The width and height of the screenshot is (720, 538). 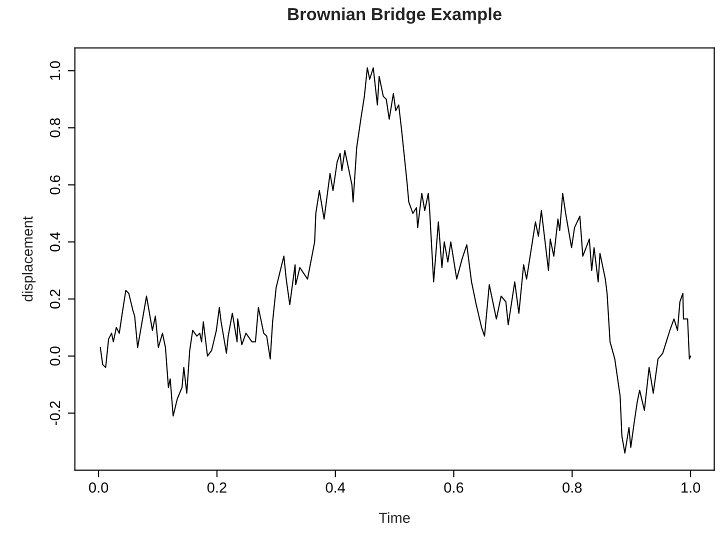 I want to click on x-tick-label: 0.0, so click(x=98, y=487).